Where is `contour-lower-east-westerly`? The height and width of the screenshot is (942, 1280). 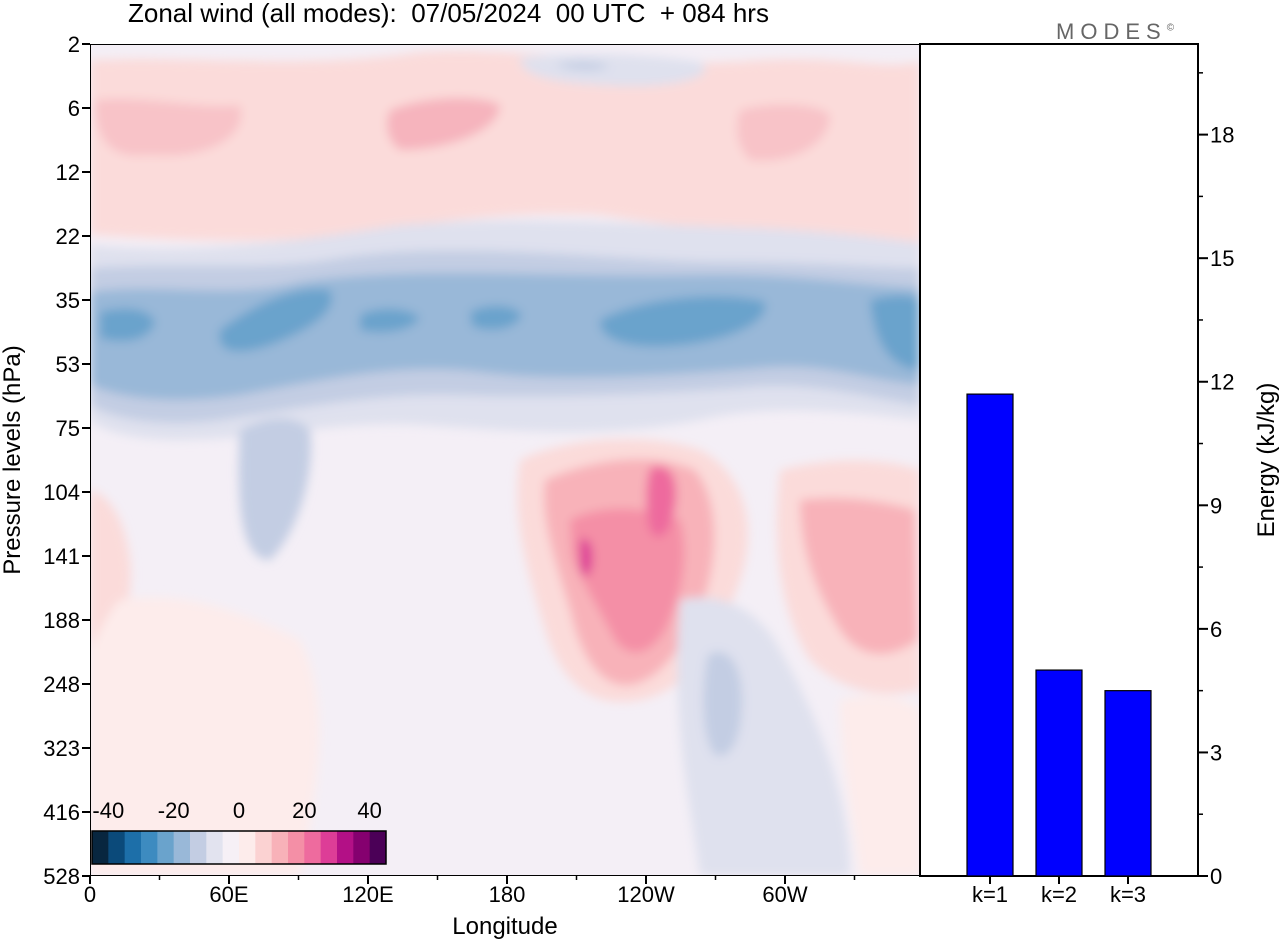 contour-lower-east-westerly is located at coordinates (880, 785).